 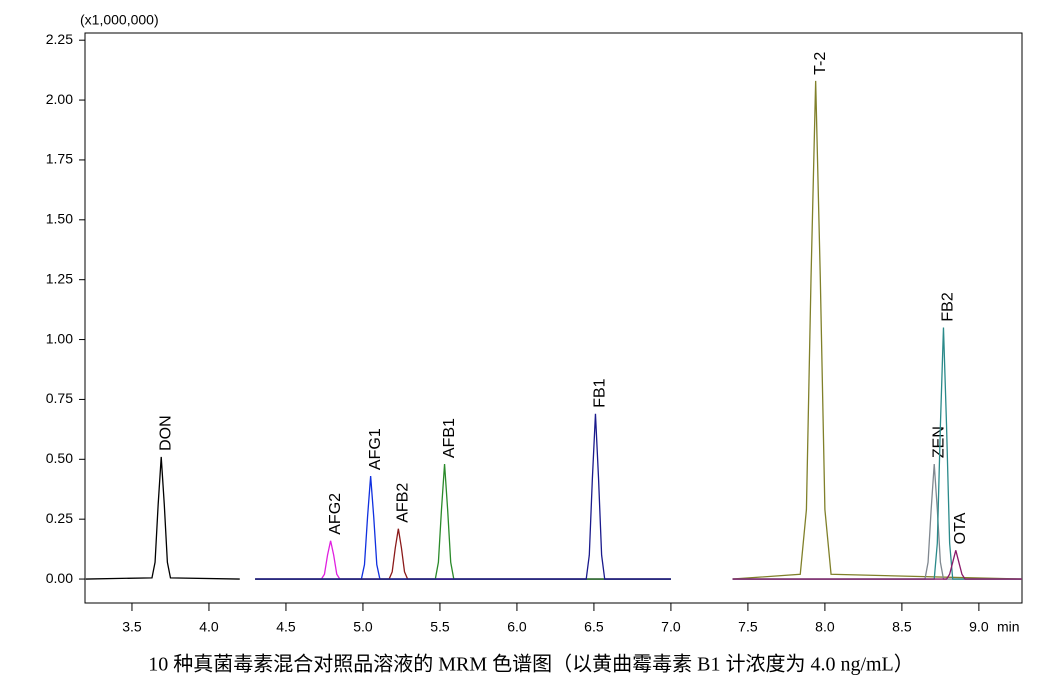 What do you see at coordinates (286, 627) in the screenshot?
I see `x-tick-label: 4.5` at bounding box center [286, 627].